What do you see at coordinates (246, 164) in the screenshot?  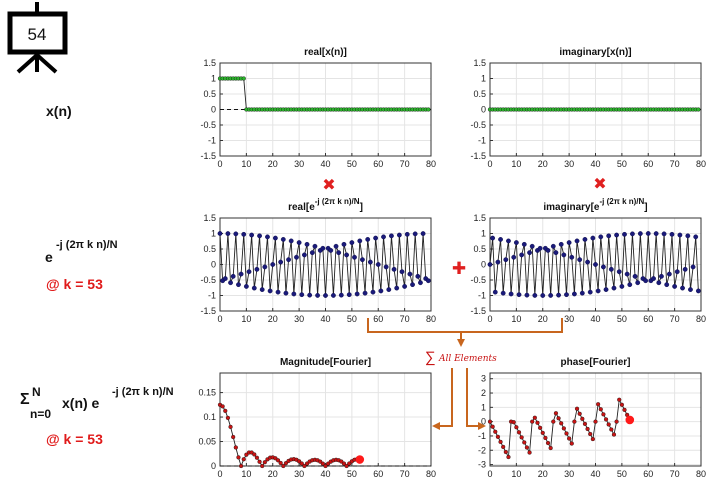 I see `x-tick-label: 10` at bounding box center [246, 164].